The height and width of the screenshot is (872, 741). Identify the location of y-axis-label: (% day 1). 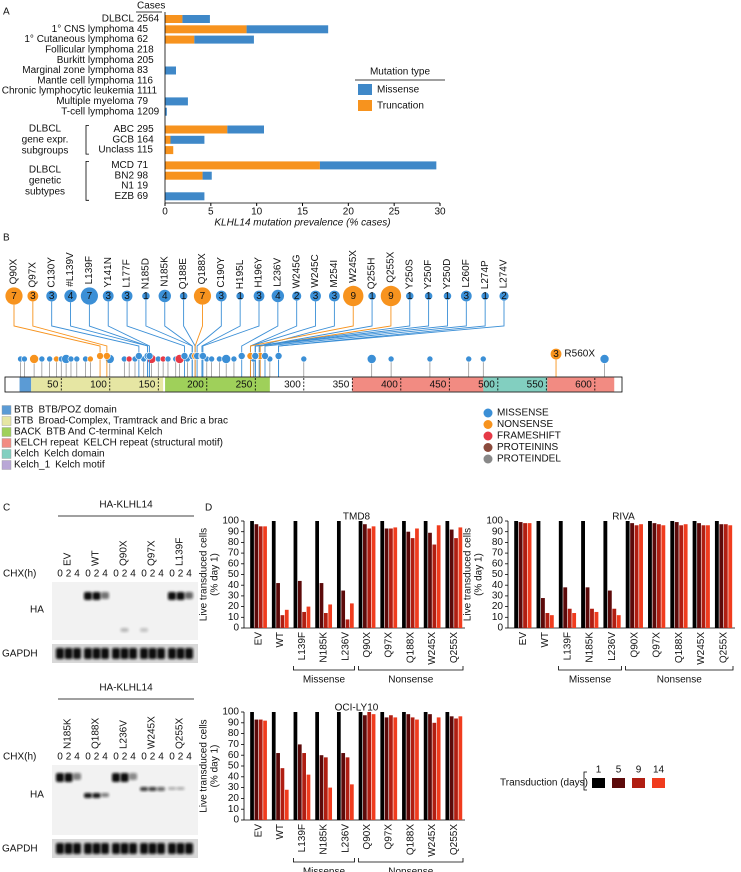
(215, 766).